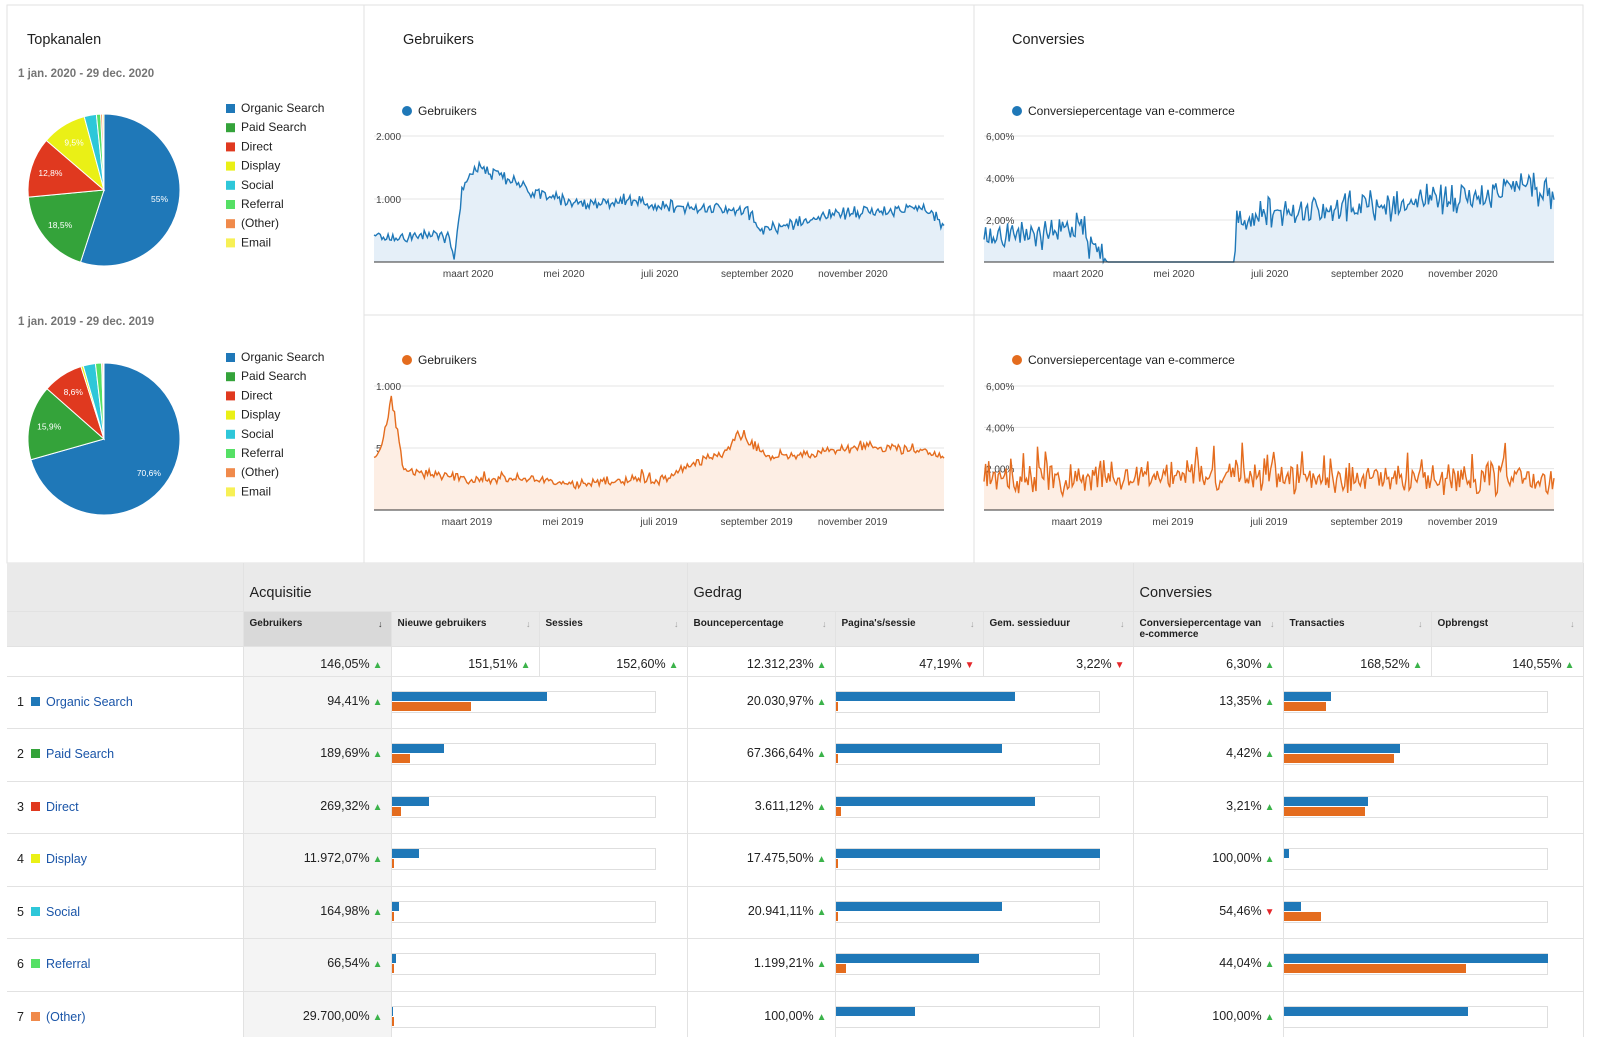  I want to click on channel-link: Social, so click(63, 911).